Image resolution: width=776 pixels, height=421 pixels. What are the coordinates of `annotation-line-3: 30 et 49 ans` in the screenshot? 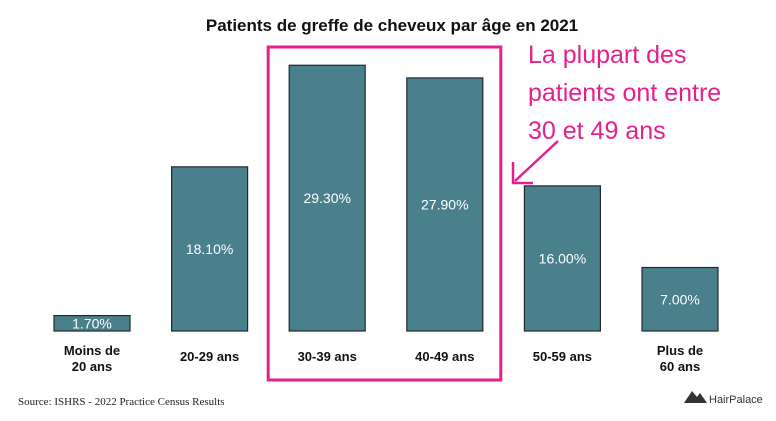 It's located at (597, 131).